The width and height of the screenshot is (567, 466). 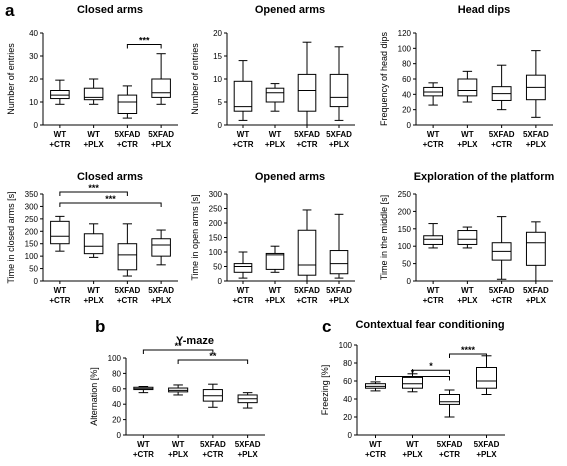 I want to click on chart-title: Closed arms, so click(x=110, y=177).